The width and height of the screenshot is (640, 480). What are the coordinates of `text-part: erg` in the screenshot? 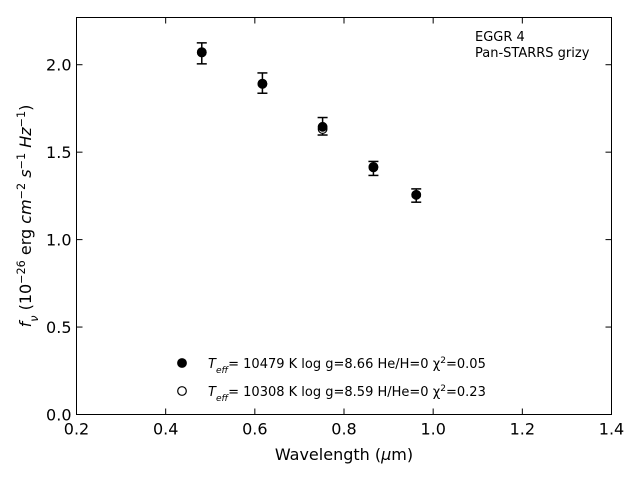 It's located at (25, 242).